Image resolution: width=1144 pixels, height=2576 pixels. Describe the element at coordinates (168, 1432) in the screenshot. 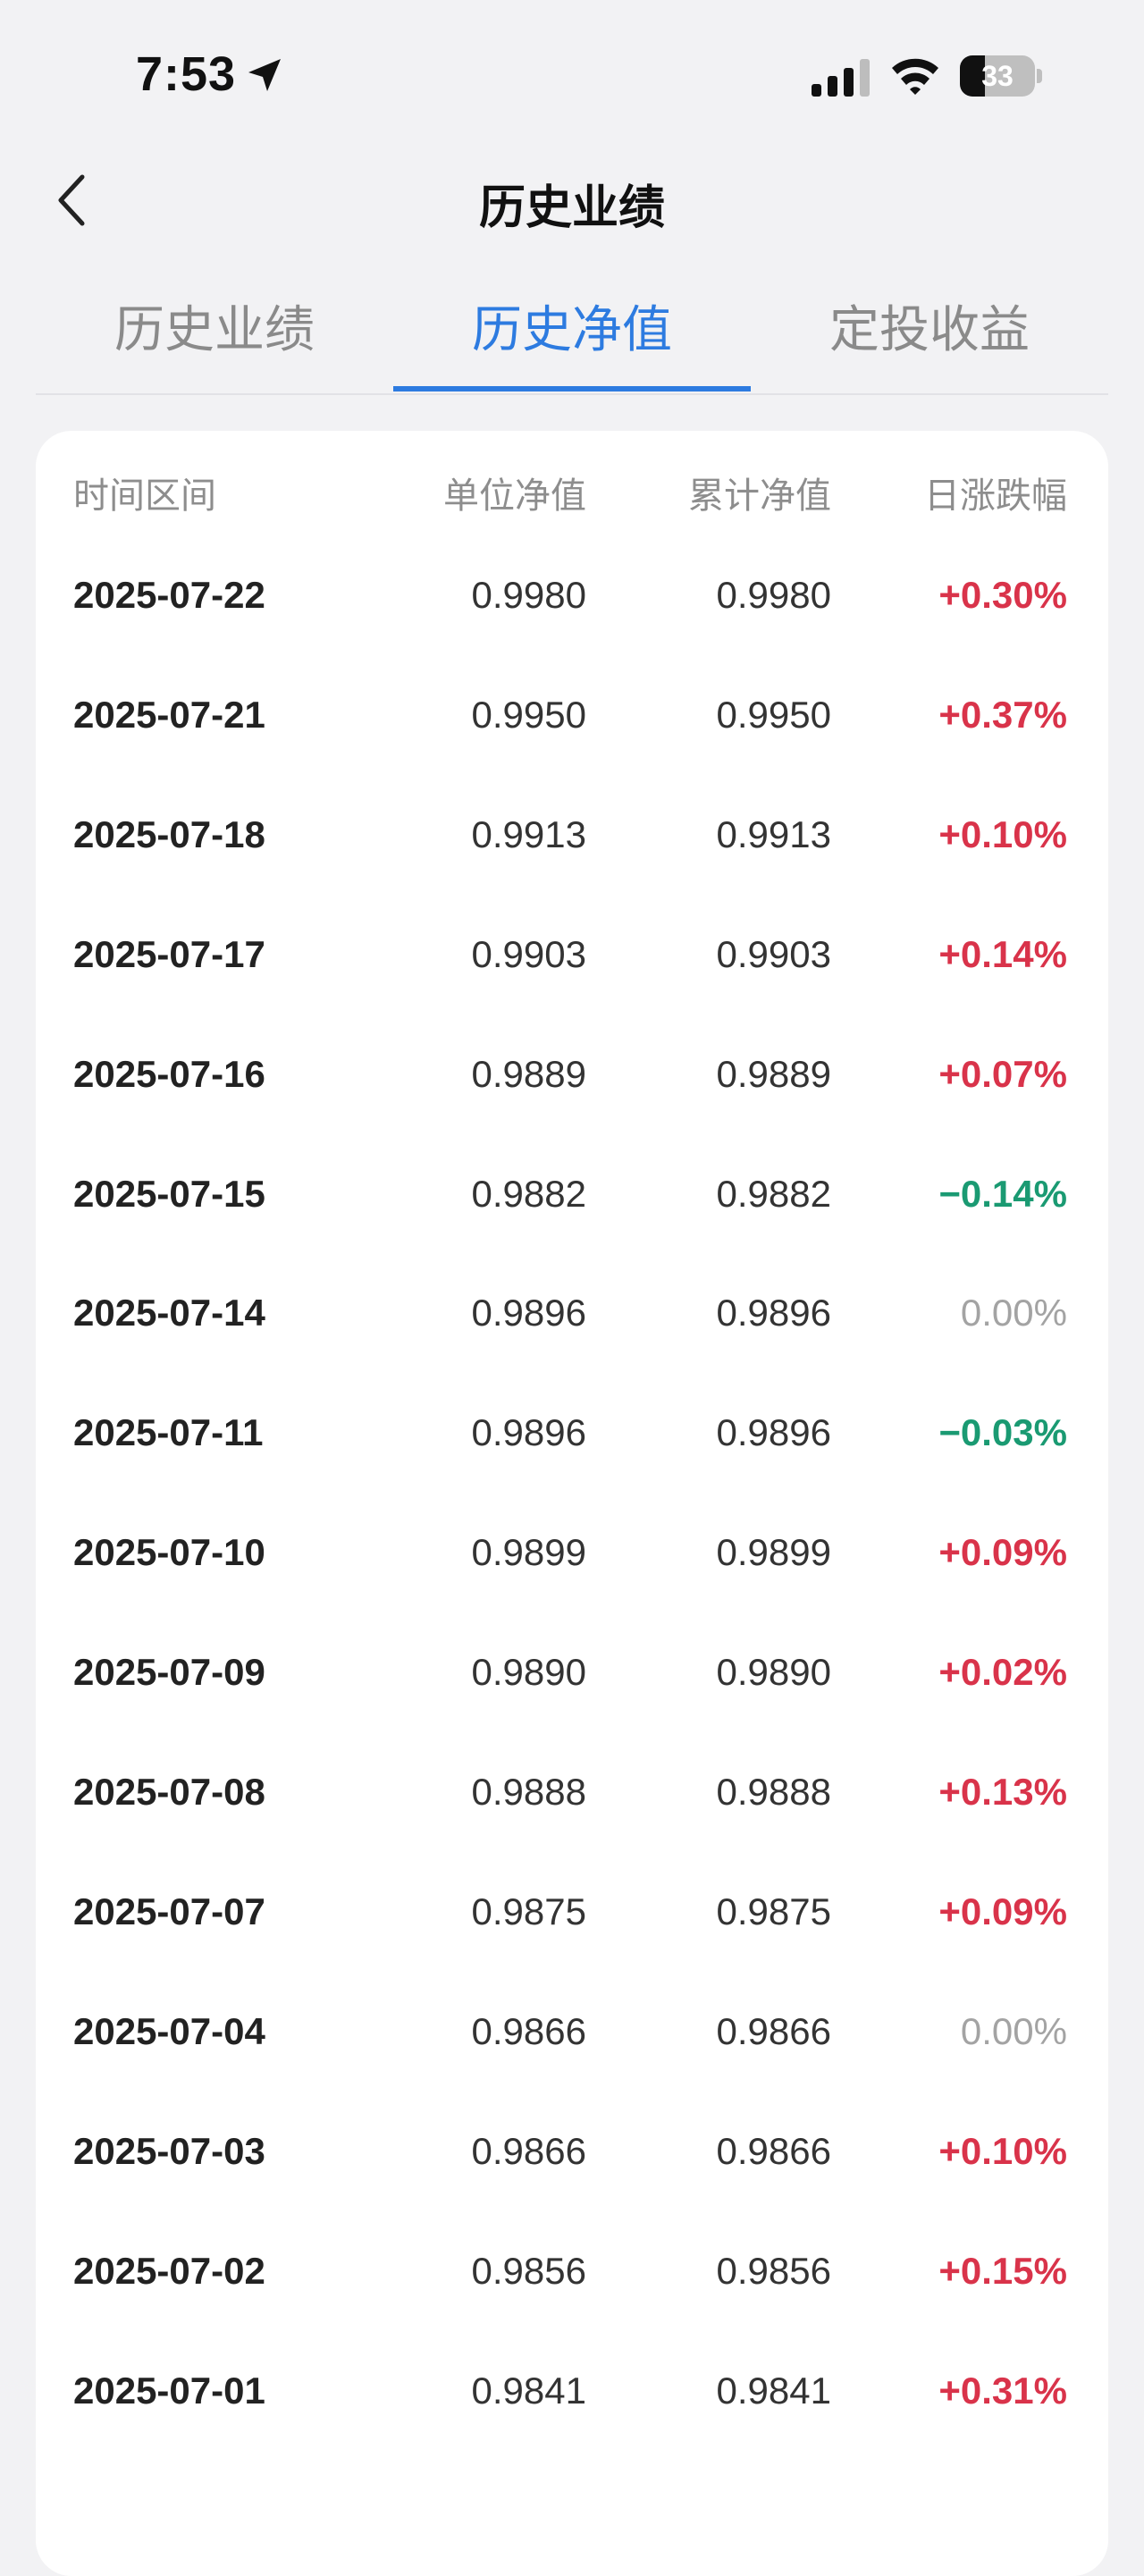

I see `row-date: 2025-07-11` at that location.